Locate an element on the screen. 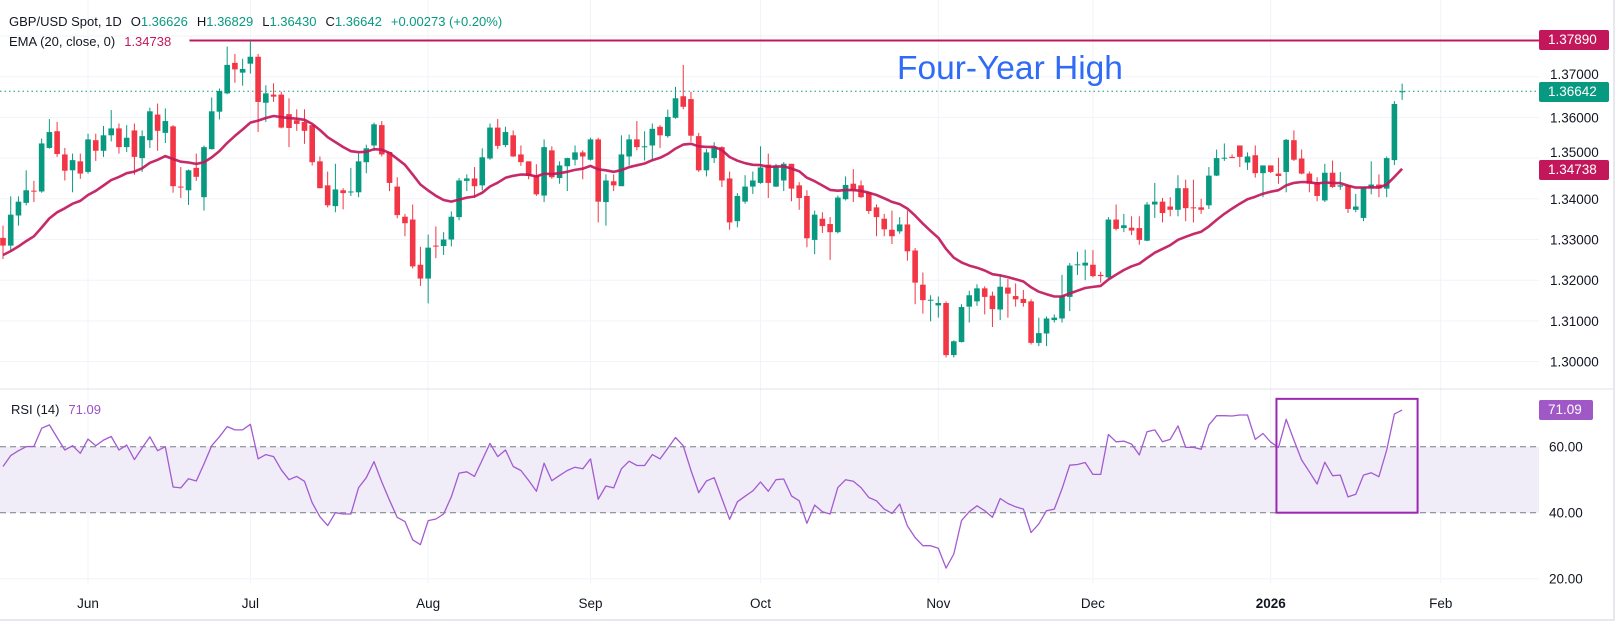 This screenshot has width=1615, height=621. time-axis-label: Sep is located at coordinates (590, 603).